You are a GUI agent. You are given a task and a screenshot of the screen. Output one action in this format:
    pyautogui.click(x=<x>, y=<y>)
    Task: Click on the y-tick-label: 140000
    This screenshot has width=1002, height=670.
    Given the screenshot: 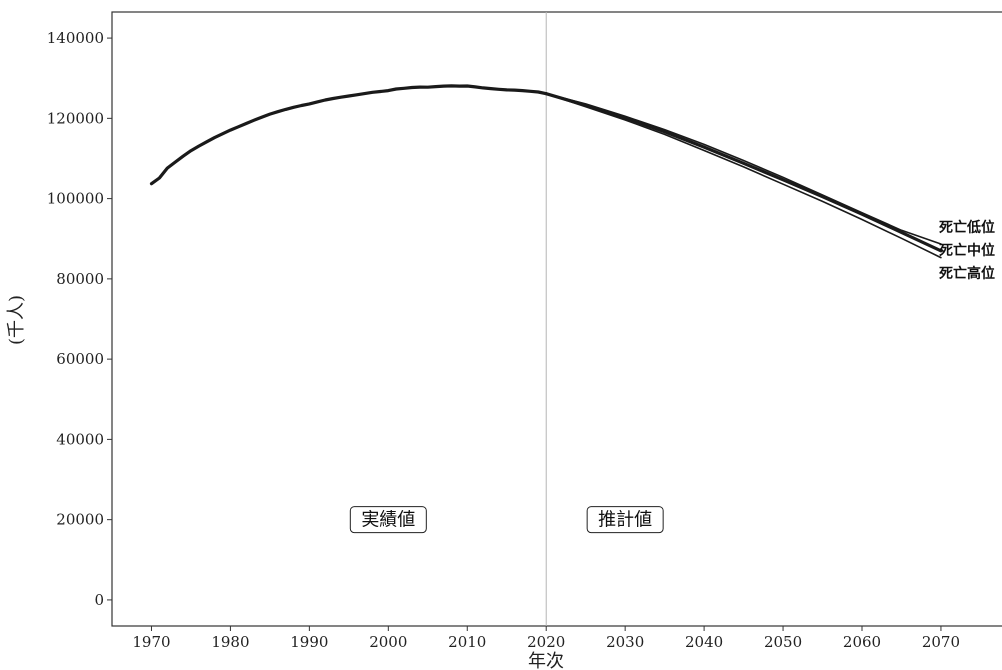 What is the action you would take?
    pyautogui.click(x=75, y=38)
    